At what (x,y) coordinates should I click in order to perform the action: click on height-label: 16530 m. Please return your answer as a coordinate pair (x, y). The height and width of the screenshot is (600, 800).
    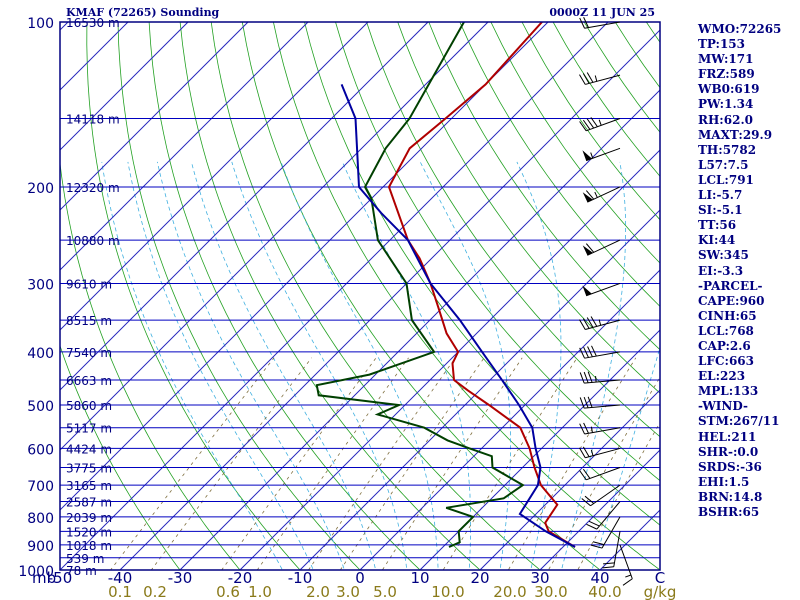
    Looking at the image, I should click on (93, 23).